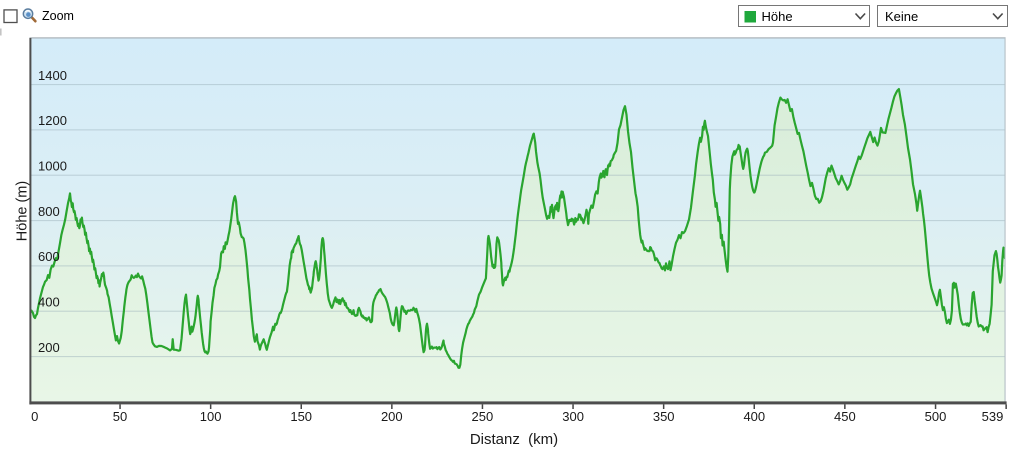  What do you see at coordinates (34, 416) in the screenshot?
I see `svg-text: 0` at bounding box center [34, 416].